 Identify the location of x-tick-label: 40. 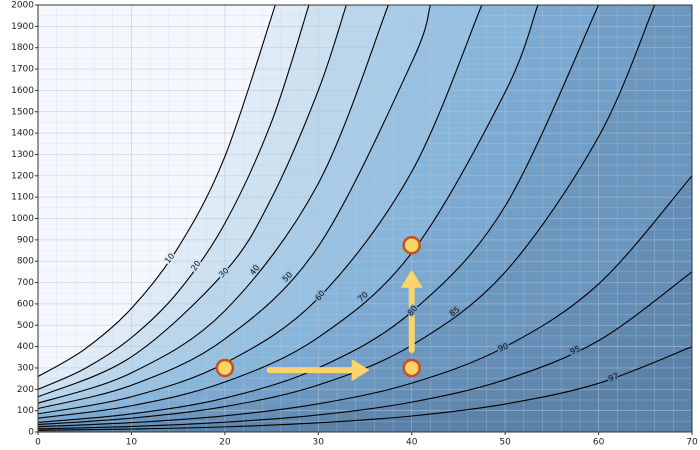
(412, 443).